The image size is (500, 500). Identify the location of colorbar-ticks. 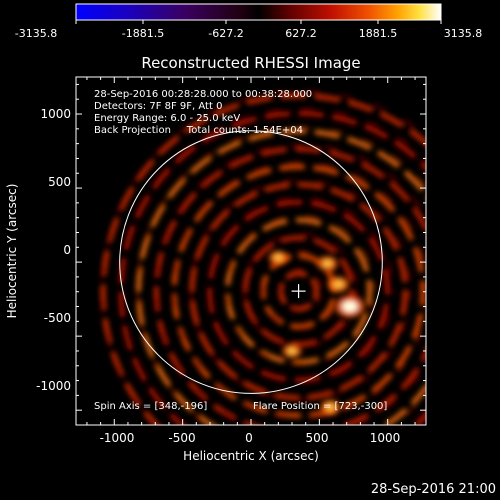
(258, 22).